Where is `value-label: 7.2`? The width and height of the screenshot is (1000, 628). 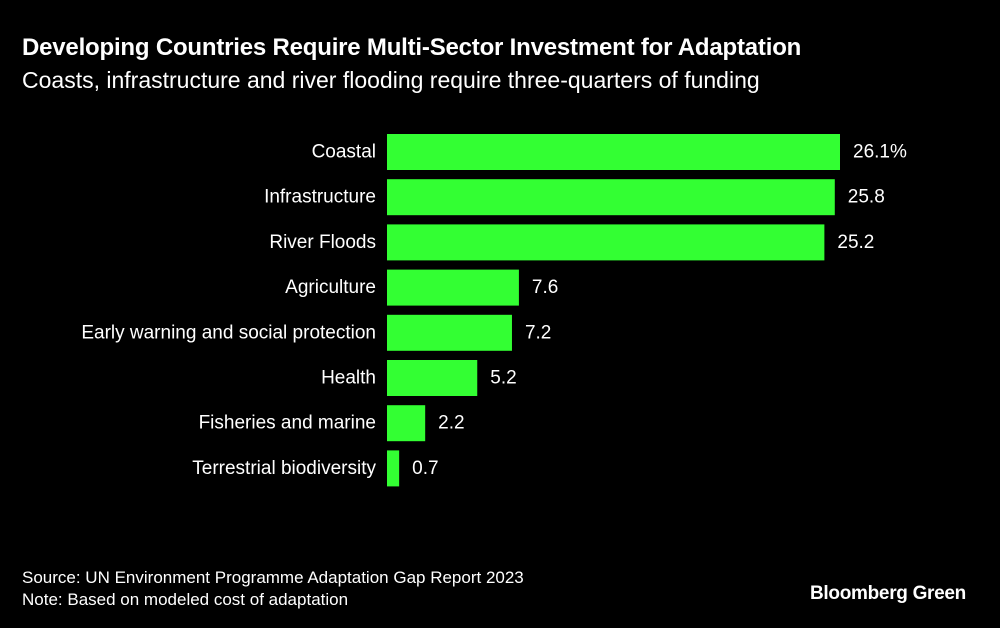 value-label: 7.2 is located at coordinates (538, 332).